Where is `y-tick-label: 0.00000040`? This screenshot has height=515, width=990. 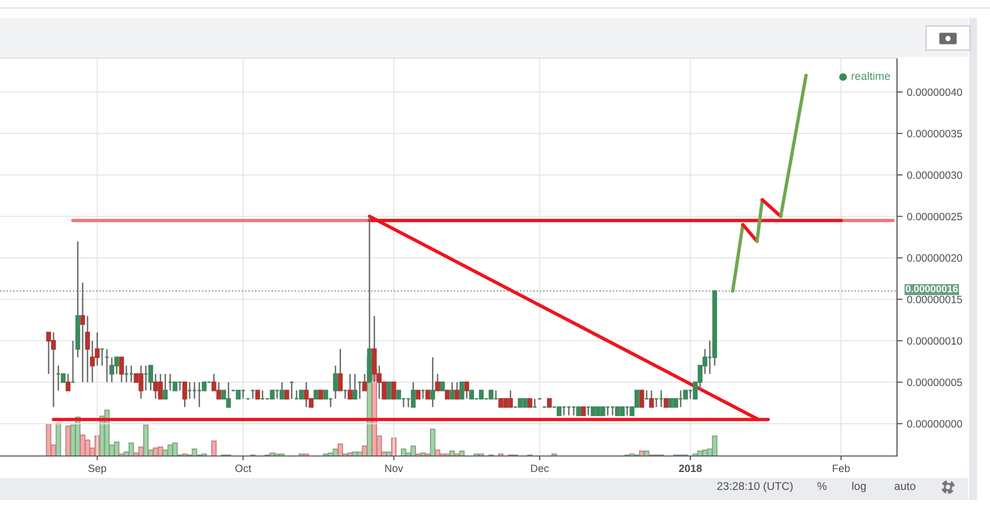
y-tick-label: 0.00000040 is located at coordinates (934, 92).